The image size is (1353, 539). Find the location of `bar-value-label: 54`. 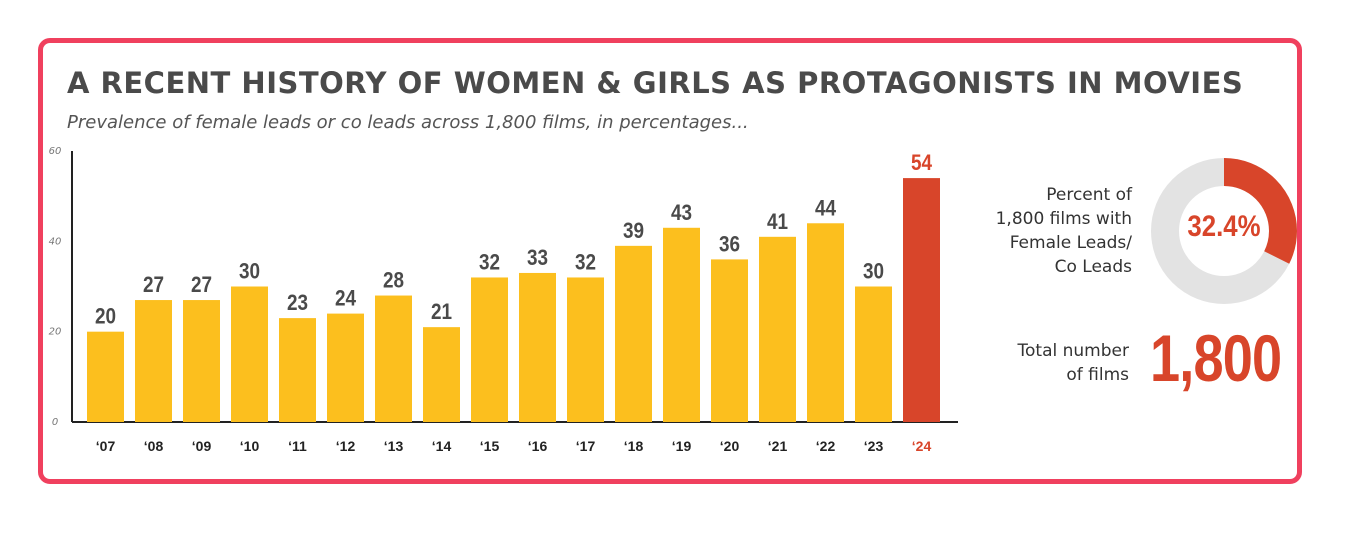

bar-value-label: 54 is located at coordinates (922, 163).